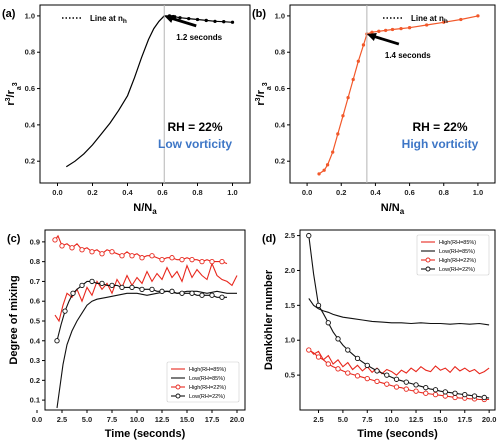  I want to click on x-axis-label: Time (seconds), so click(145, 434).